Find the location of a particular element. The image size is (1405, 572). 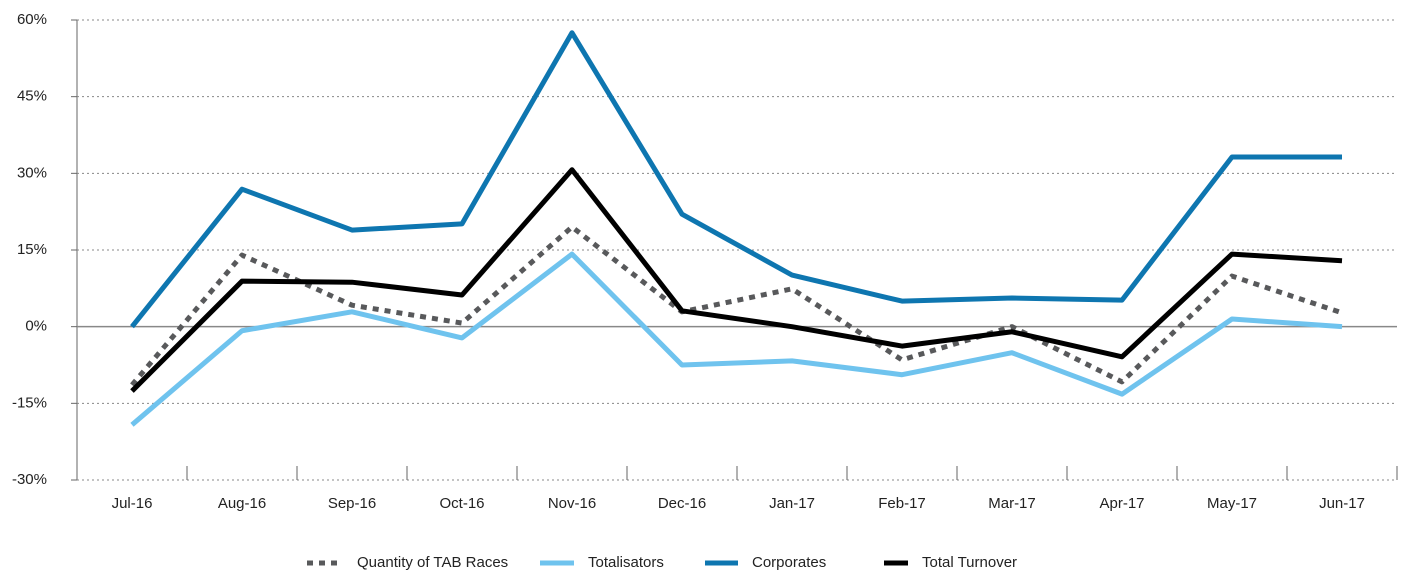

y-tick-label: 60% is located at coordinates (32, 19).